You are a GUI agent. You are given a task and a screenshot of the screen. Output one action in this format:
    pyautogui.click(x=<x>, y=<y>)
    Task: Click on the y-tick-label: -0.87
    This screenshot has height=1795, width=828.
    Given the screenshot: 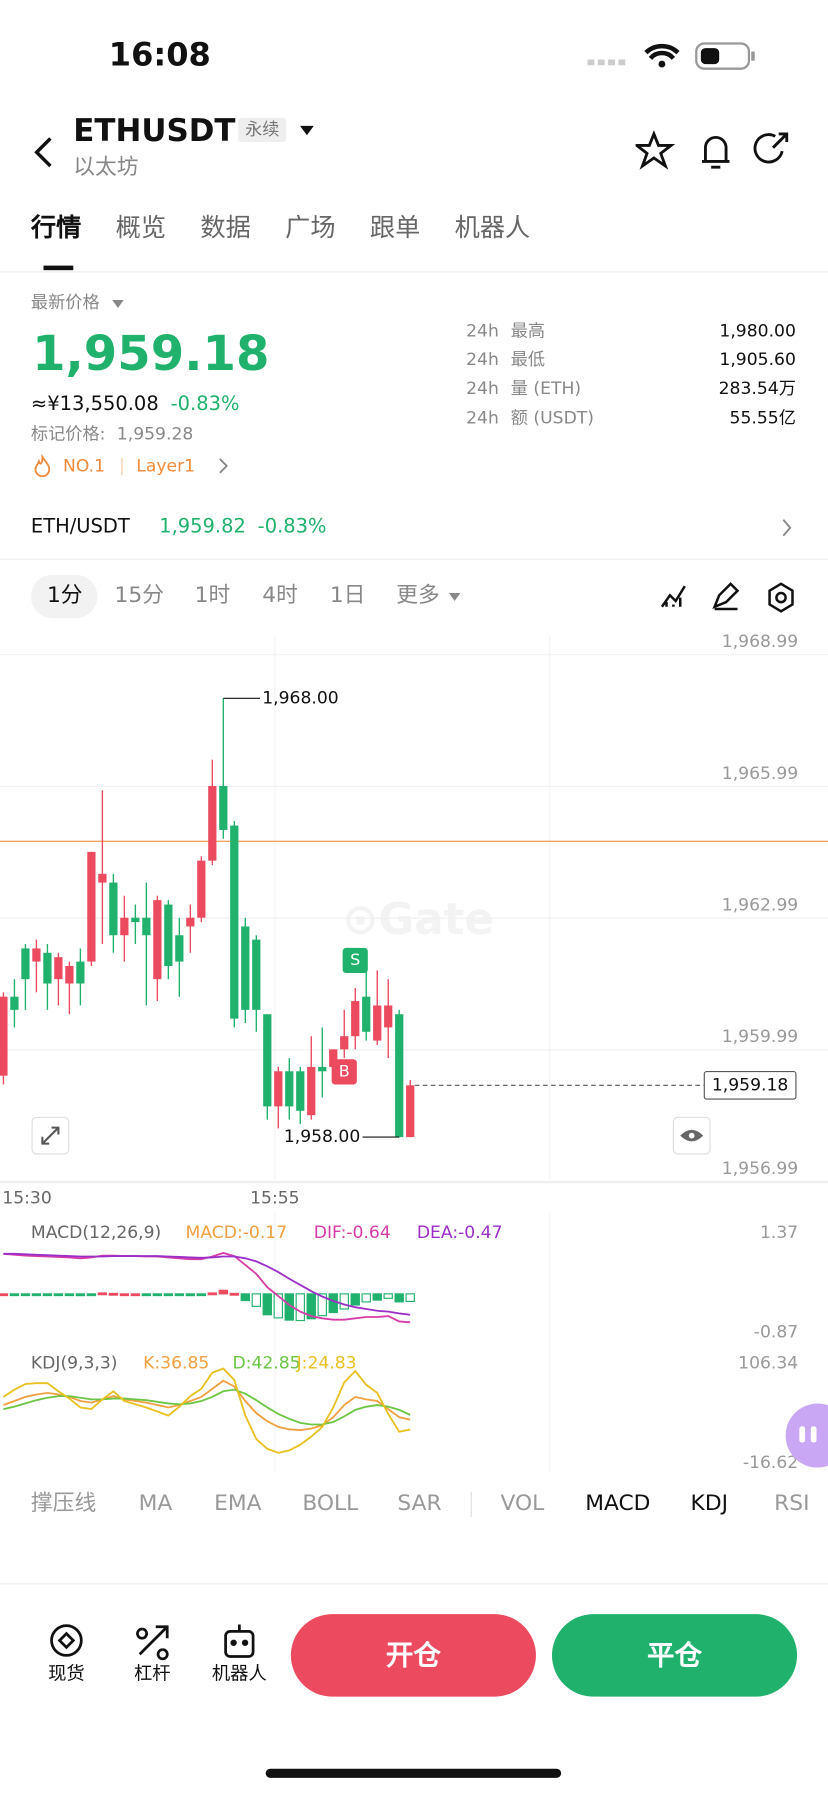 What is the action you would take?
    pyautogui.click(x=776, y=1333)
    